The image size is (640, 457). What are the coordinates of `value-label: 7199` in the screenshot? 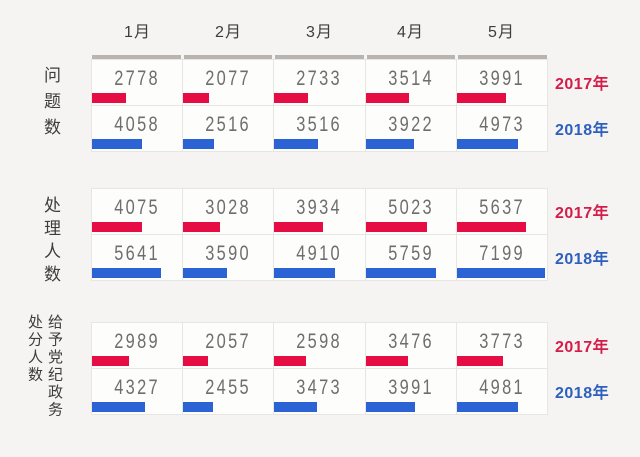 It's located at (501, 253).